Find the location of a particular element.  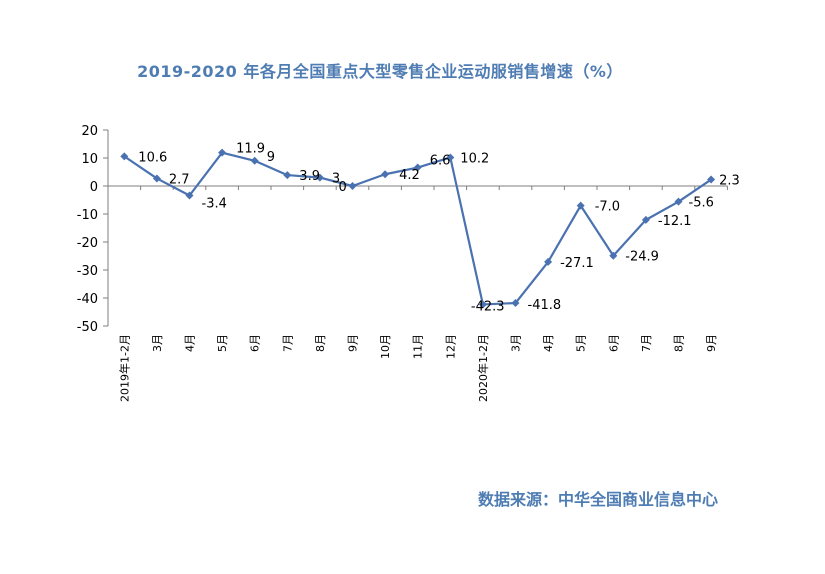

data-label: -12.1 is located at coordinates (675, 221).